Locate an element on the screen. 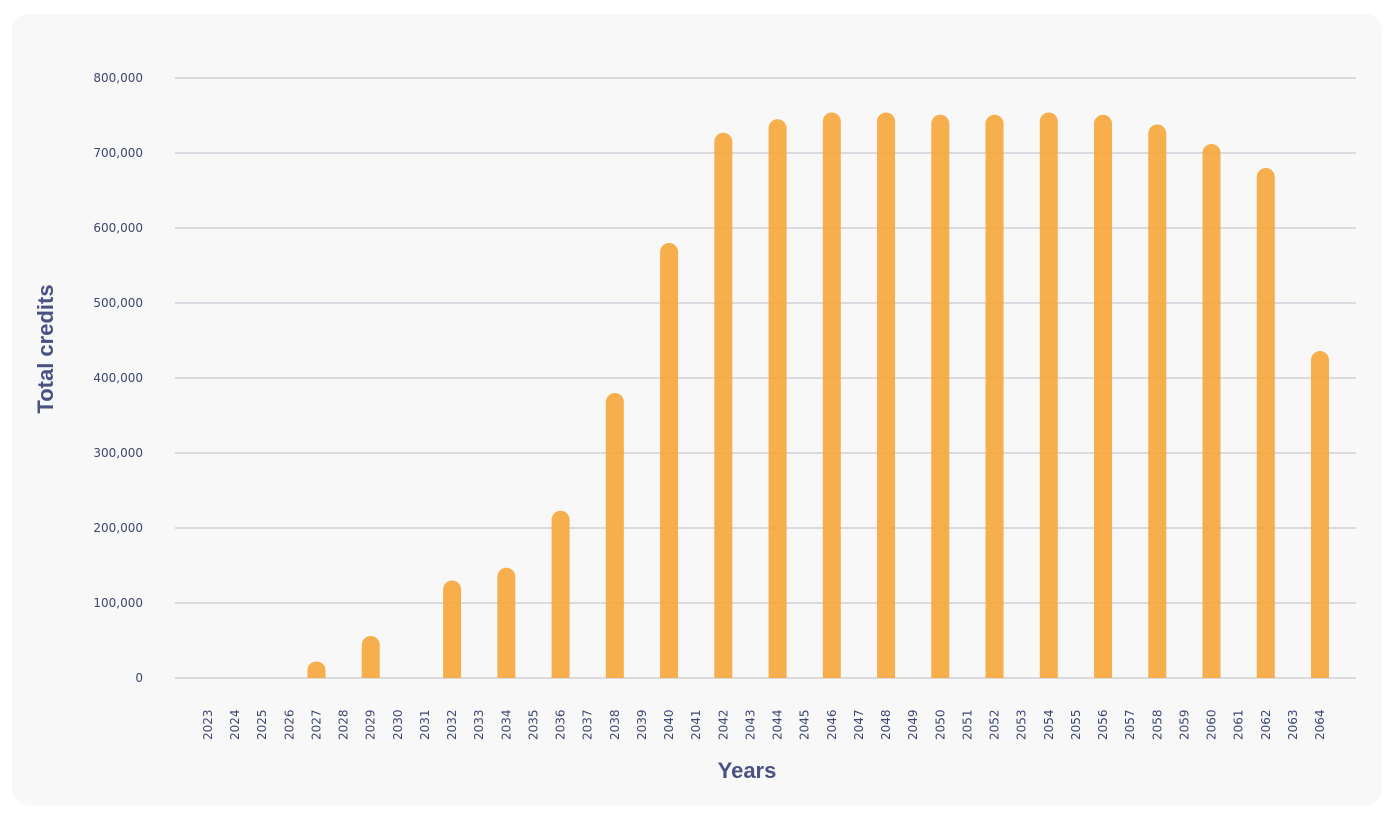 The height and width of the screenshot is (819, 1400). x-tick-label: 2063 is located at coordinates (1293, 724).